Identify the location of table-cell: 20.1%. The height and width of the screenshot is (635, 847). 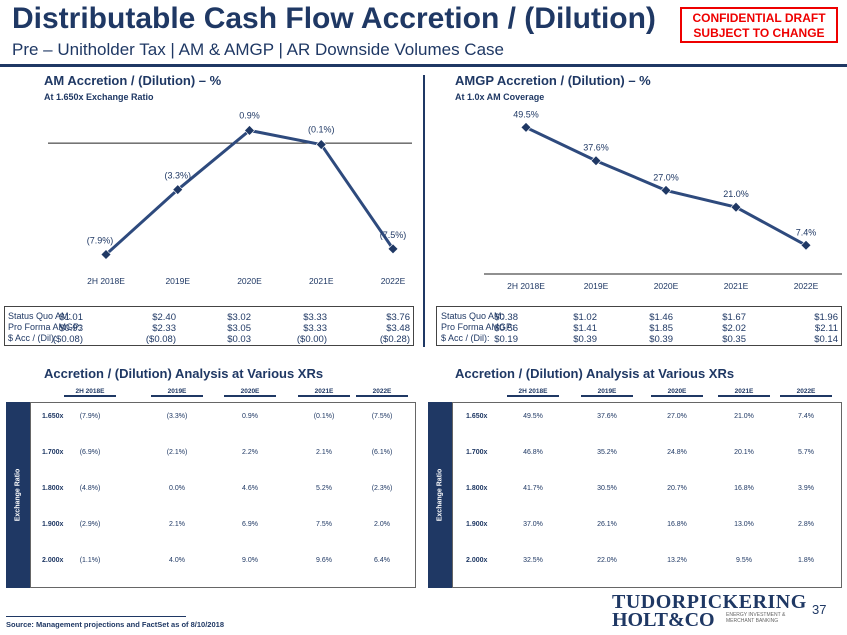
(744, 452).